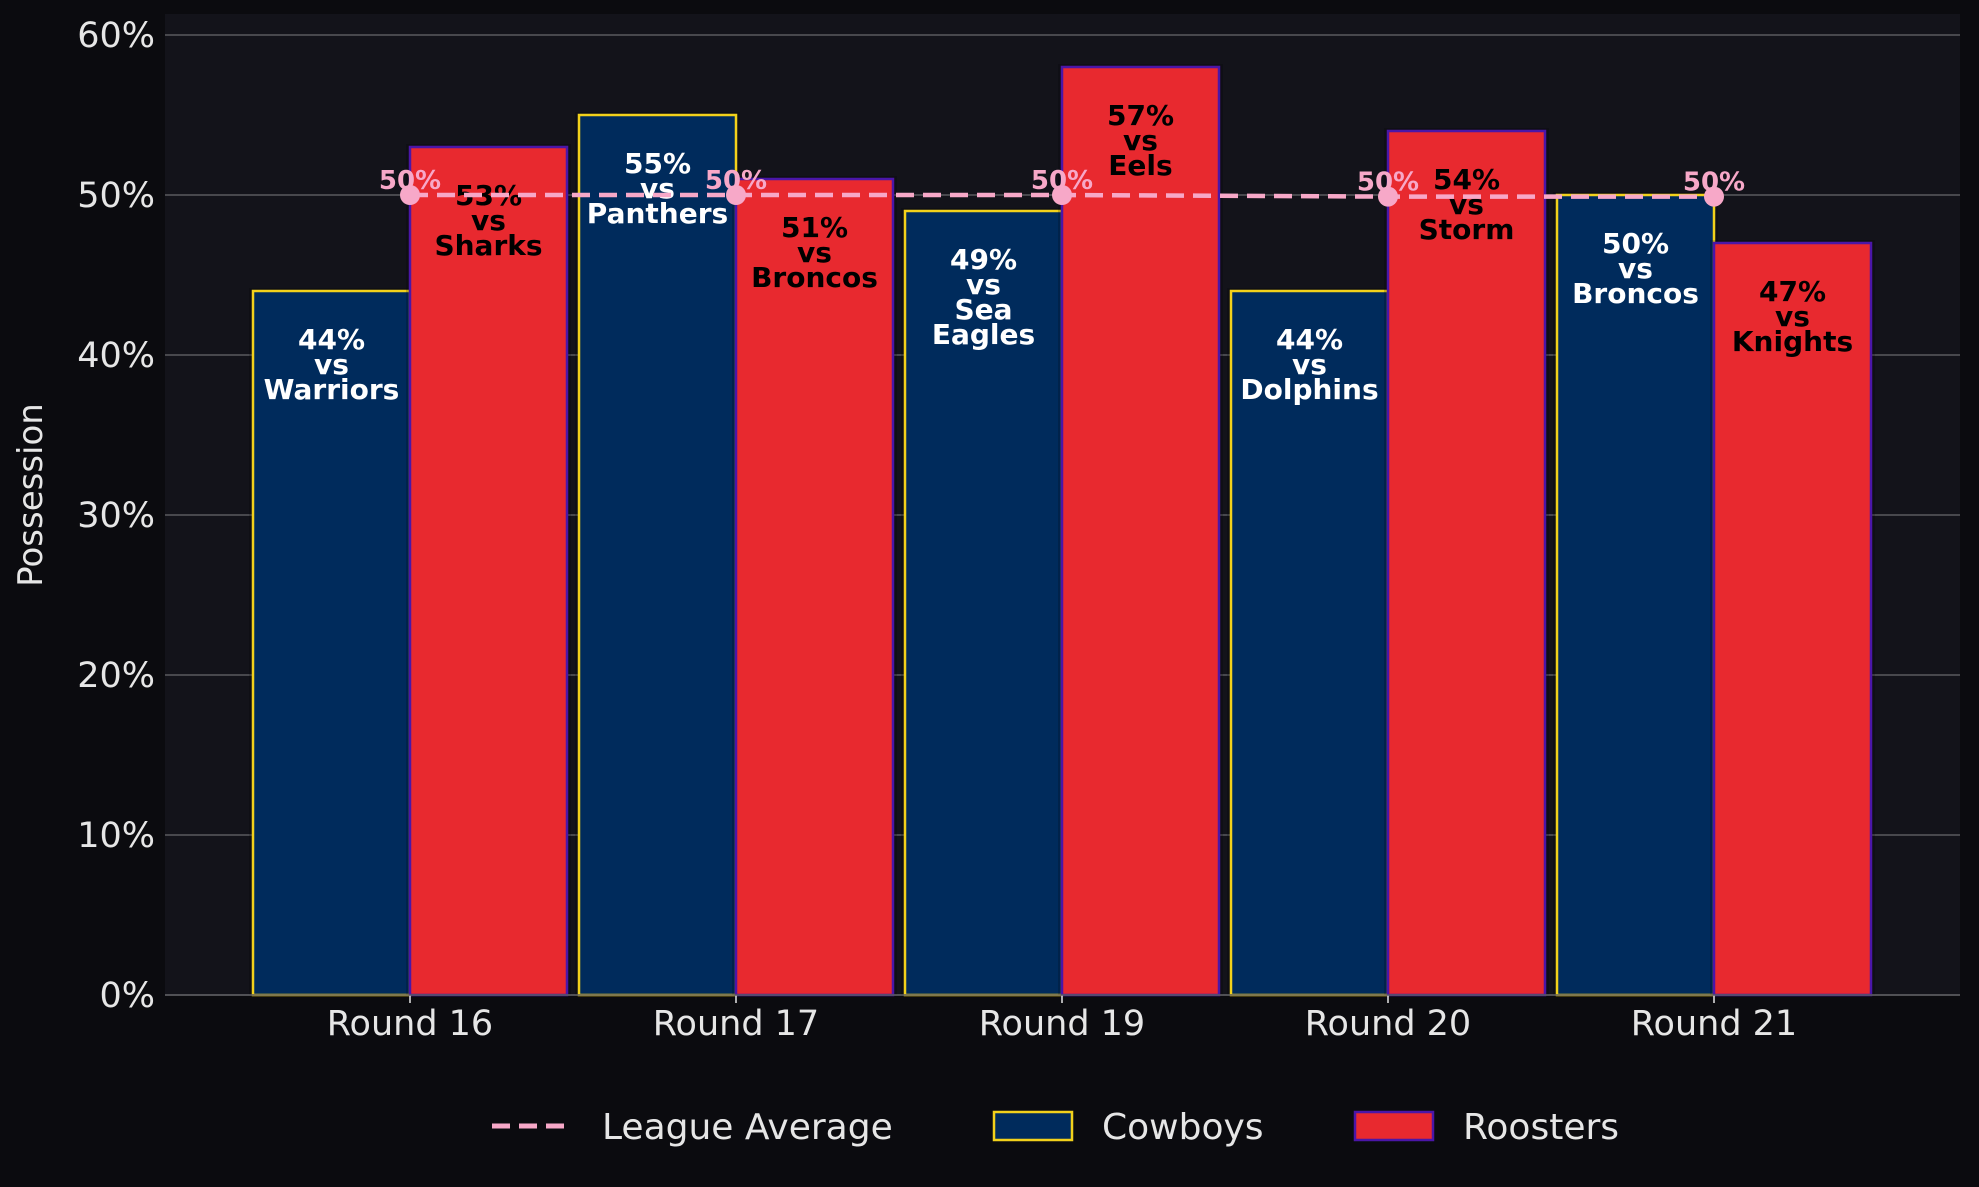 This screenshot has height=1187, width=1979. I want to click on x-axis: Round 16 Round 17 Round 19 Round 20 Round 21, so click(1062, 1019).